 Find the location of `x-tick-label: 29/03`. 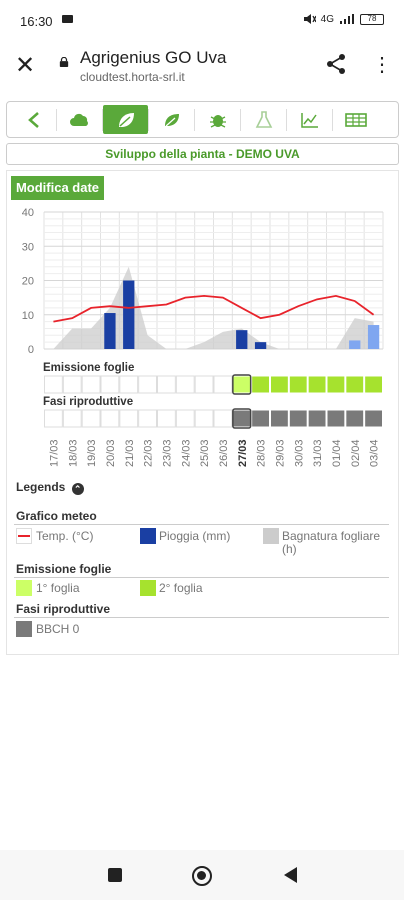

x-tick-label: 29/03 is located at coordinates (280, 453).